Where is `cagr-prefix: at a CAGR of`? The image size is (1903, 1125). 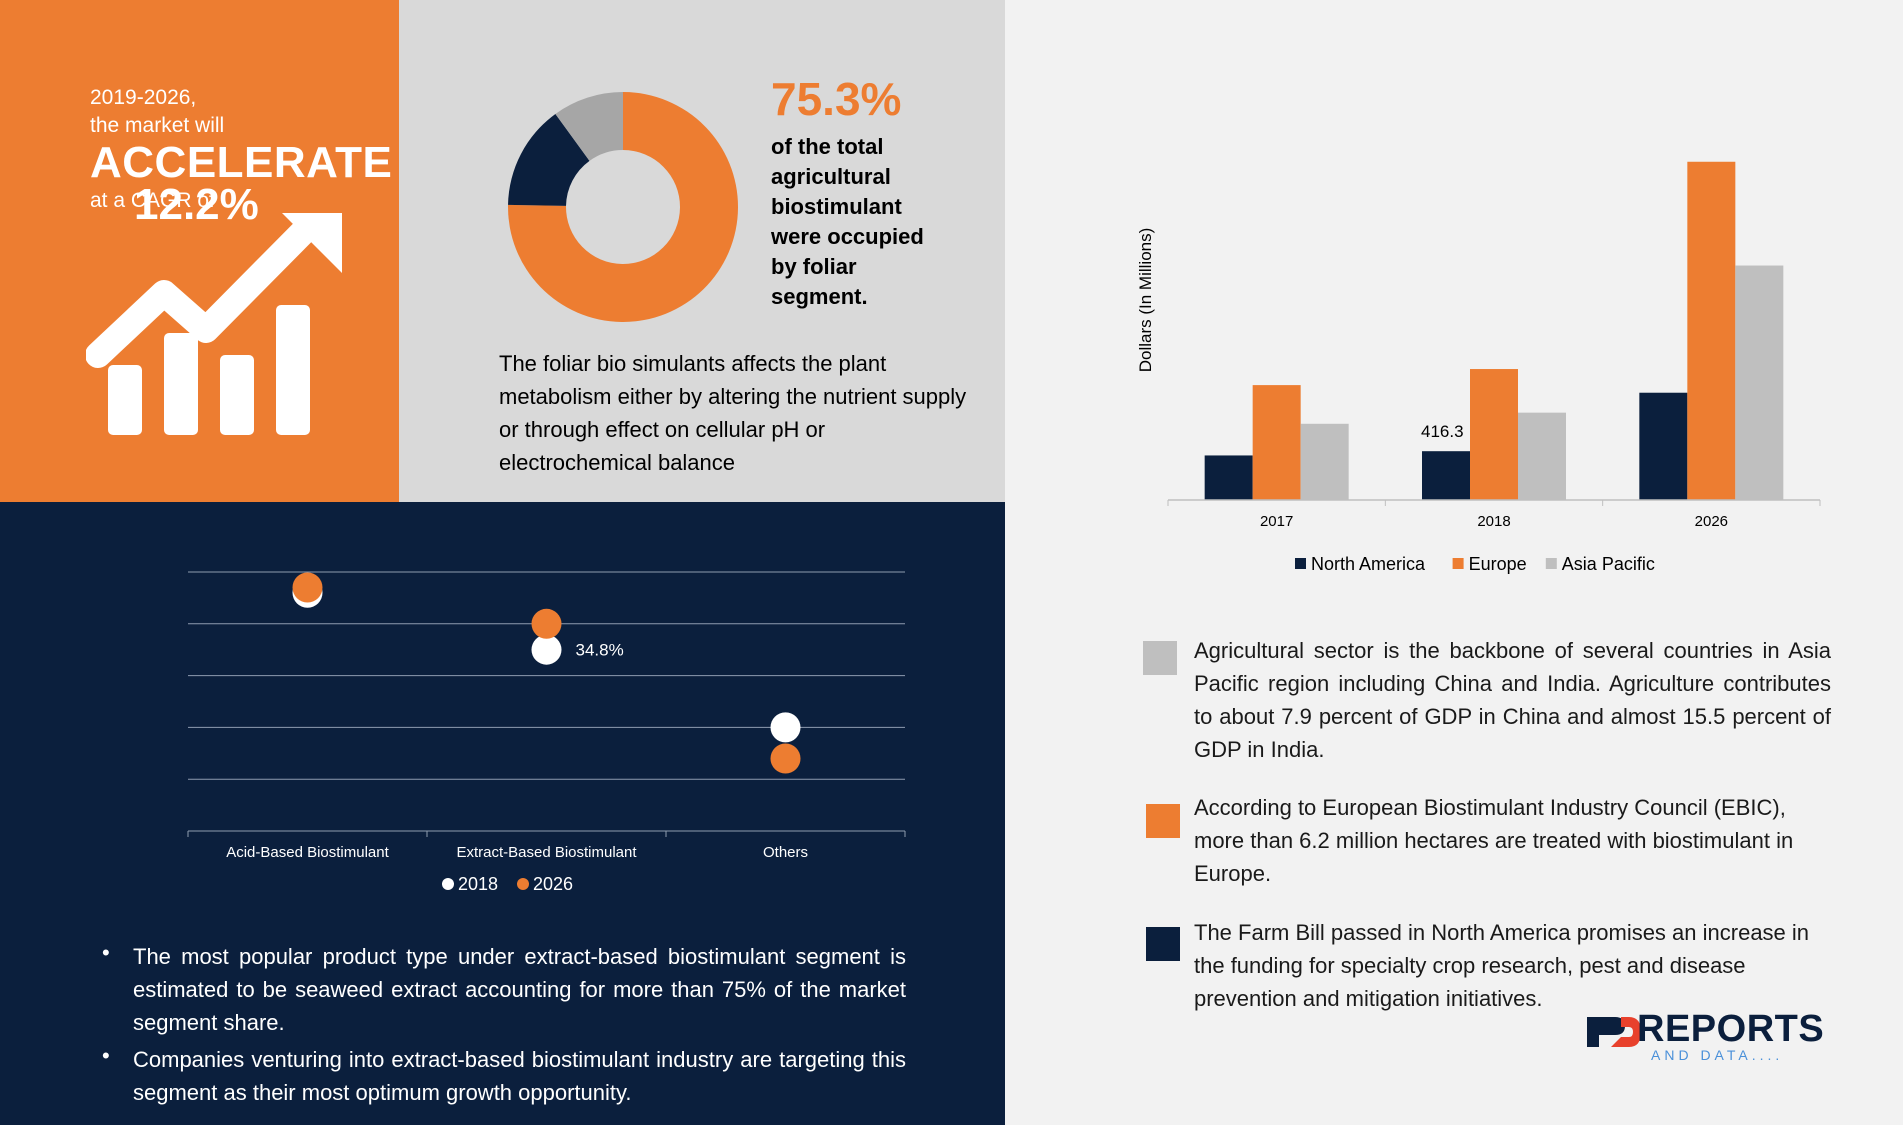 cagr-prefix: at a CAGR of is located at coordinates (152, 200).